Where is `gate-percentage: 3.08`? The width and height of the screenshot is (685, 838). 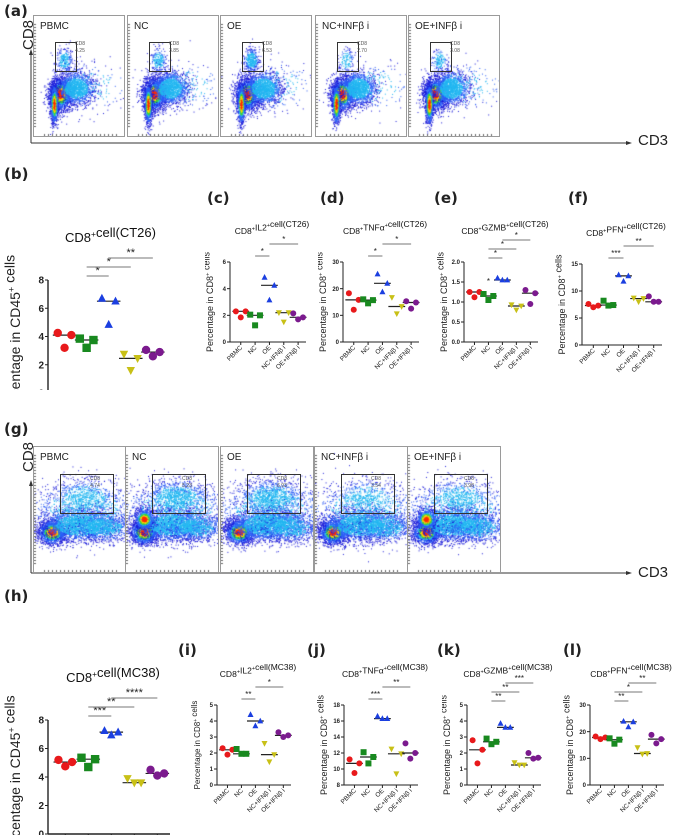
gate-percentage: 3.08 is located at coordinates (455, 51).